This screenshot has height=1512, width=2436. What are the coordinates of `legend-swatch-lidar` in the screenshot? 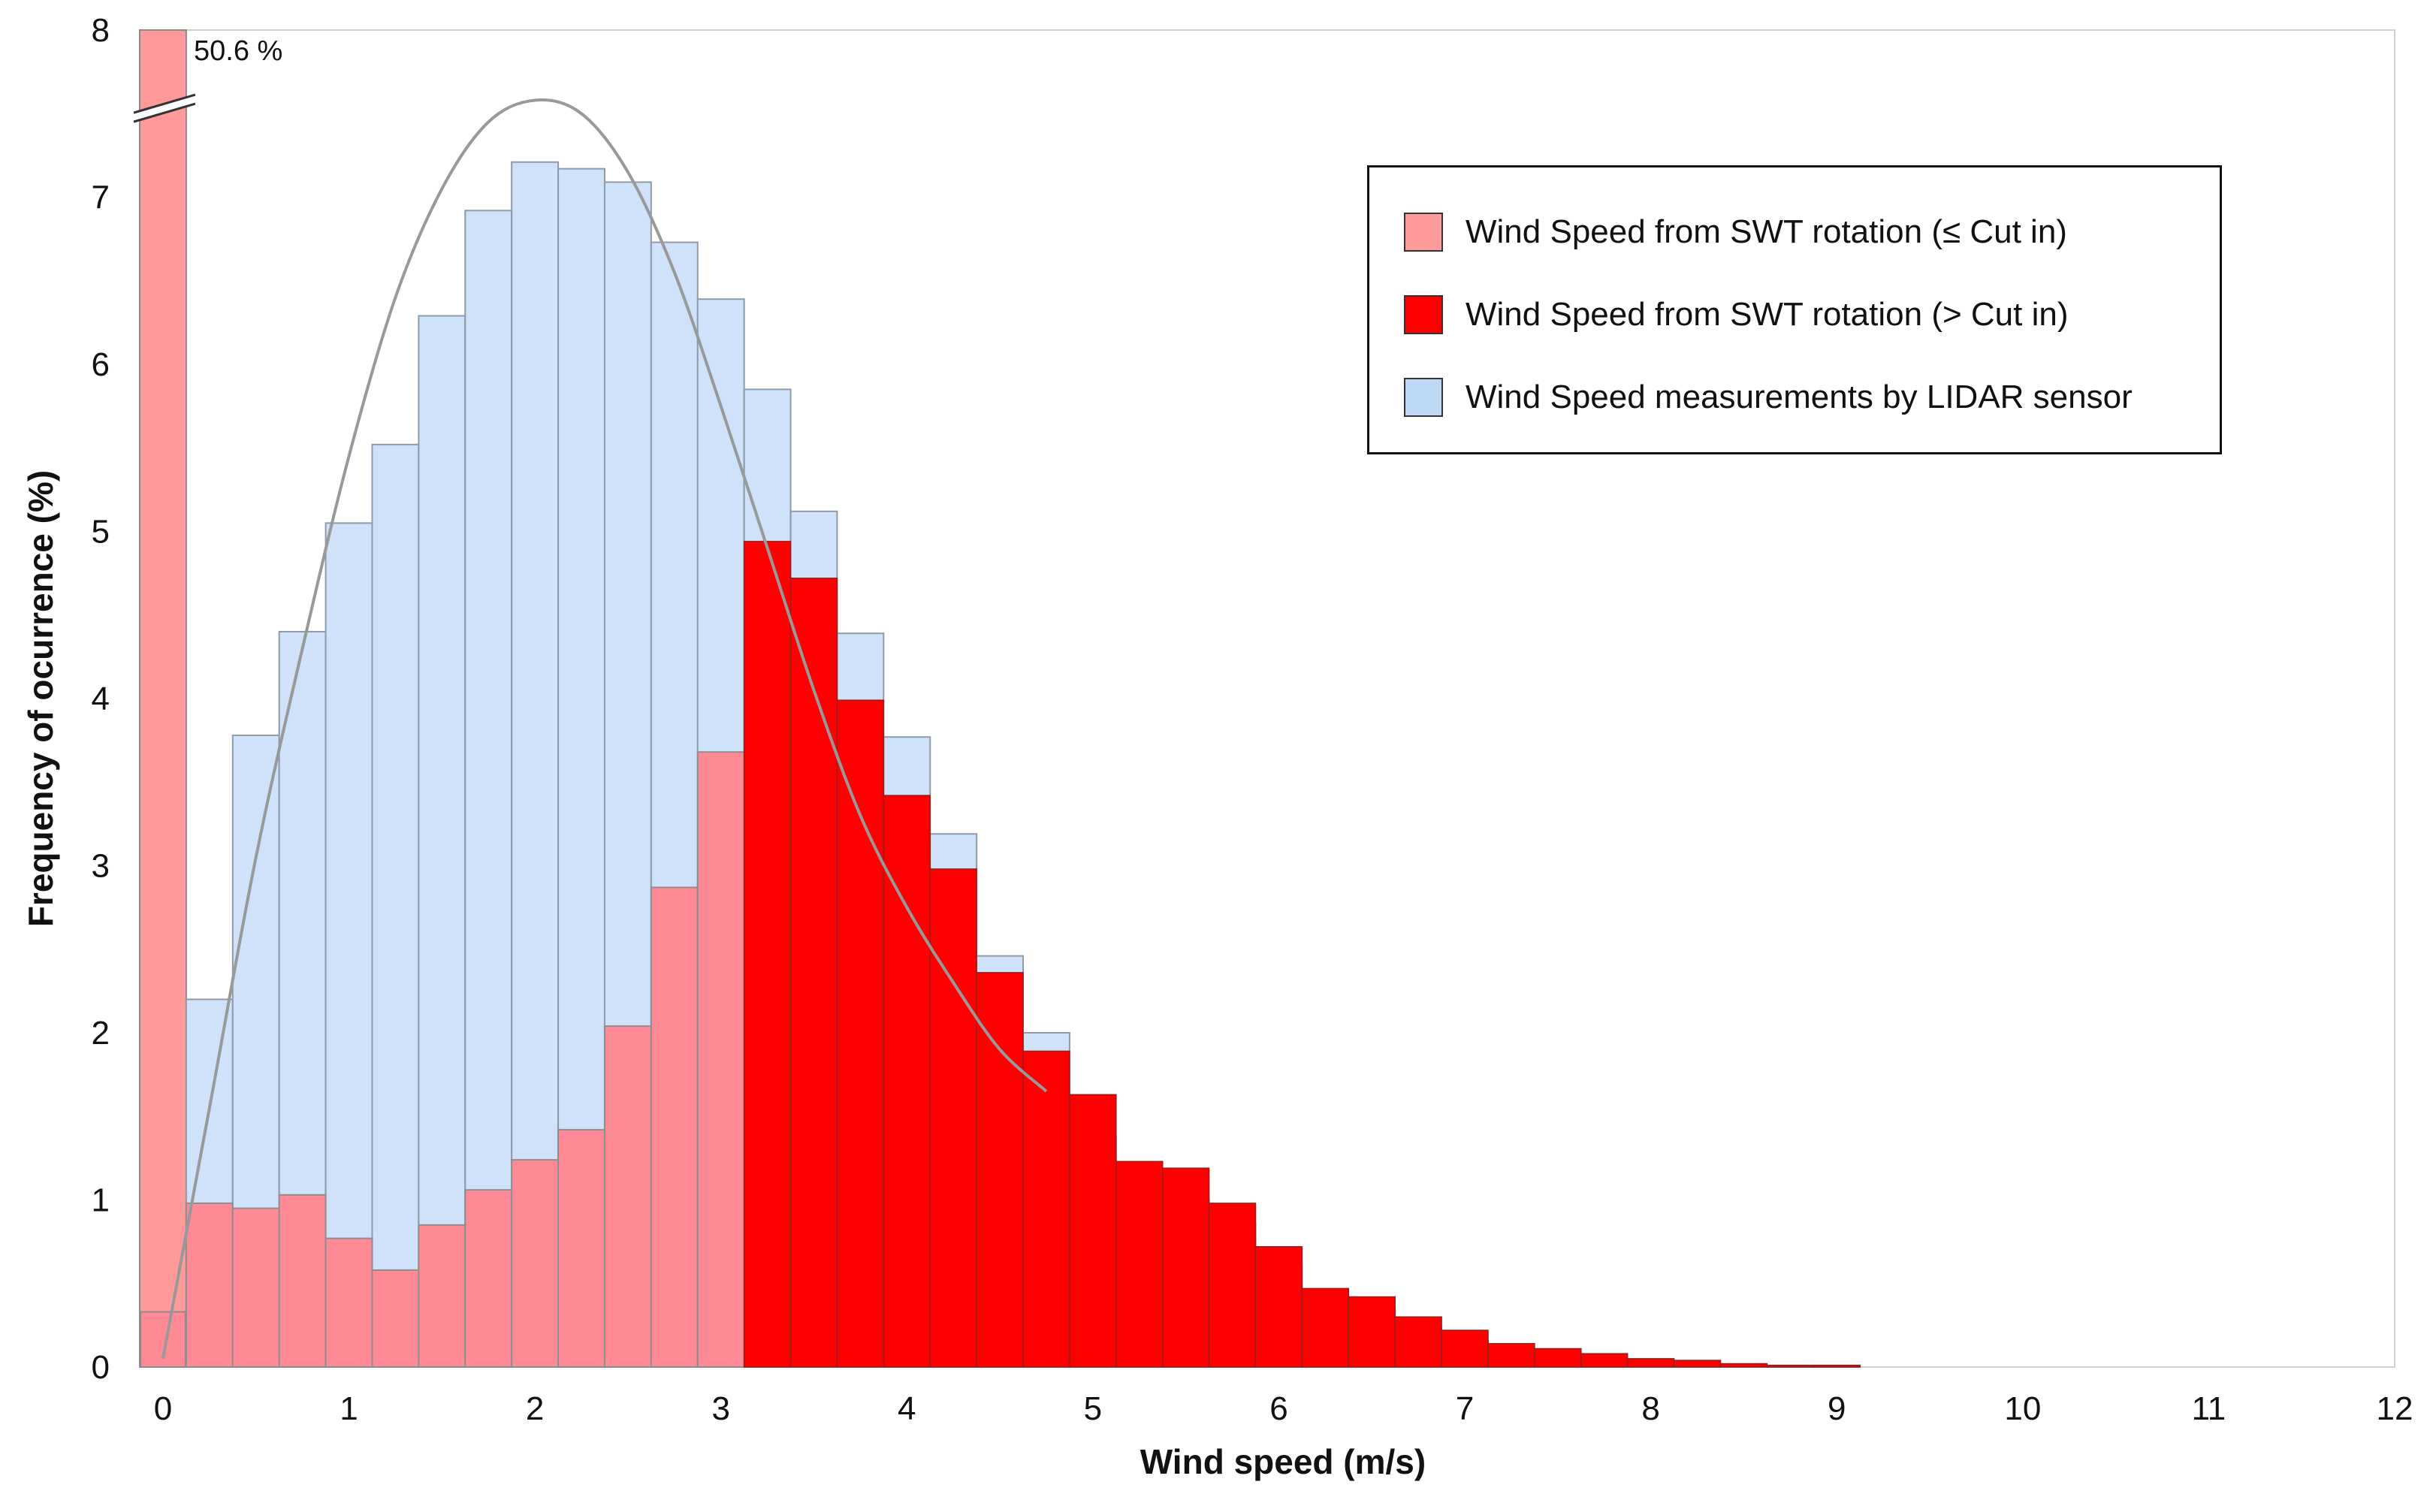 It's located at (1423, 397).